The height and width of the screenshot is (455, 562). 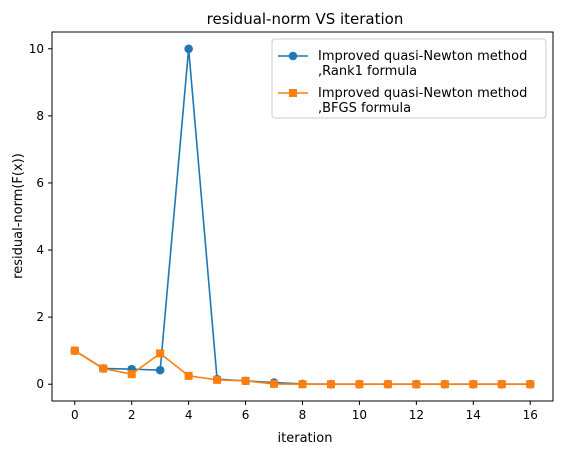 What do you see at coordinates (473, 415) in the screenshot?
I see `x-tick-label: 14` at bounding box center [473, 415].